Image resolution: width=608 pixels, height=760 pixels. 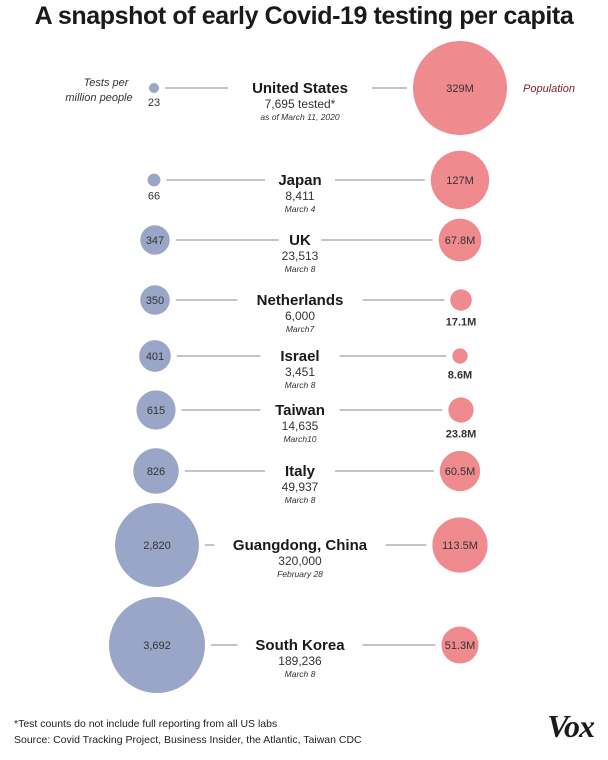 What do you see at coordinates (571, 726) in the screenshot?
I see `vox-logo: Vox` at bounding box center [571, 726].